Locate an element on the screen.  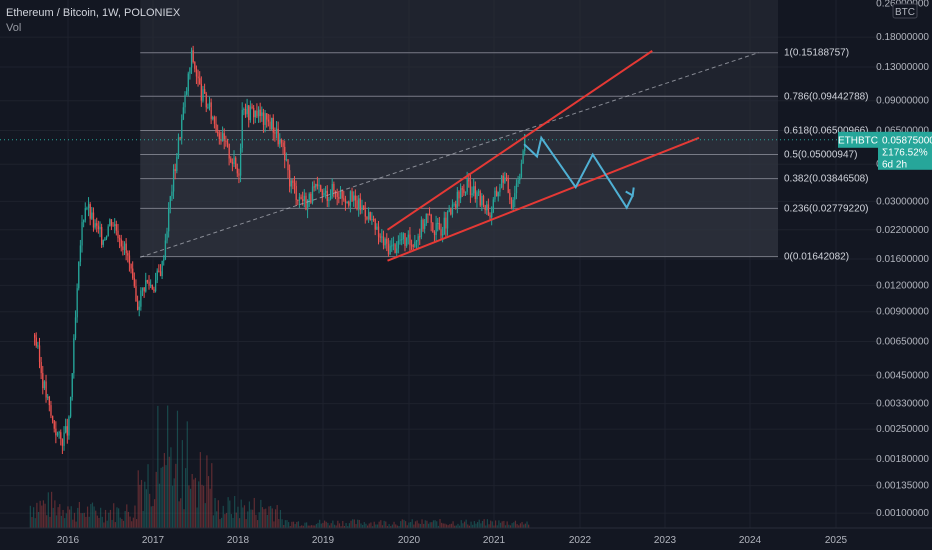
volume-bars is located at coordinates (279, 466).